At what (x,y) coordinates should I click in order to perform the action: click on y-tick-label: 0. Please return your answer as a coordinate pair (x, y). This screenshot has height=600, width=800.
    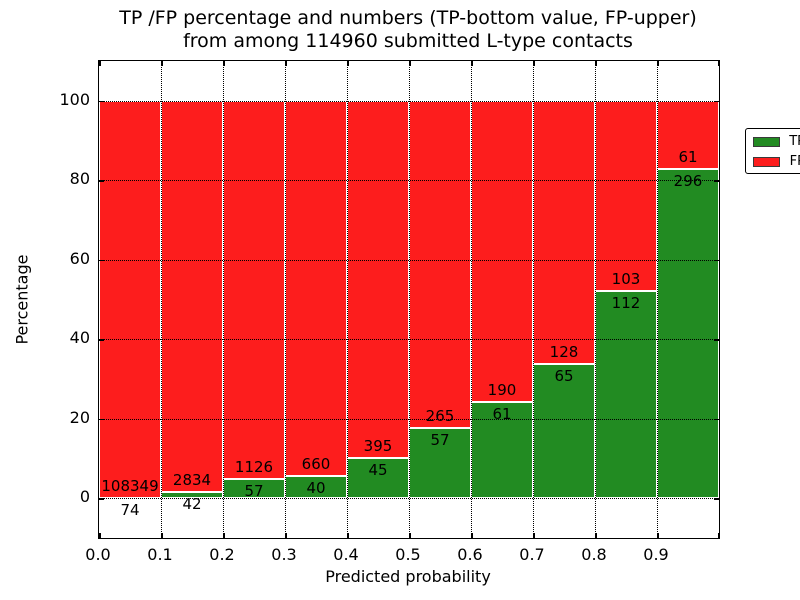
    Looking at the image, I should click on (84, 497).